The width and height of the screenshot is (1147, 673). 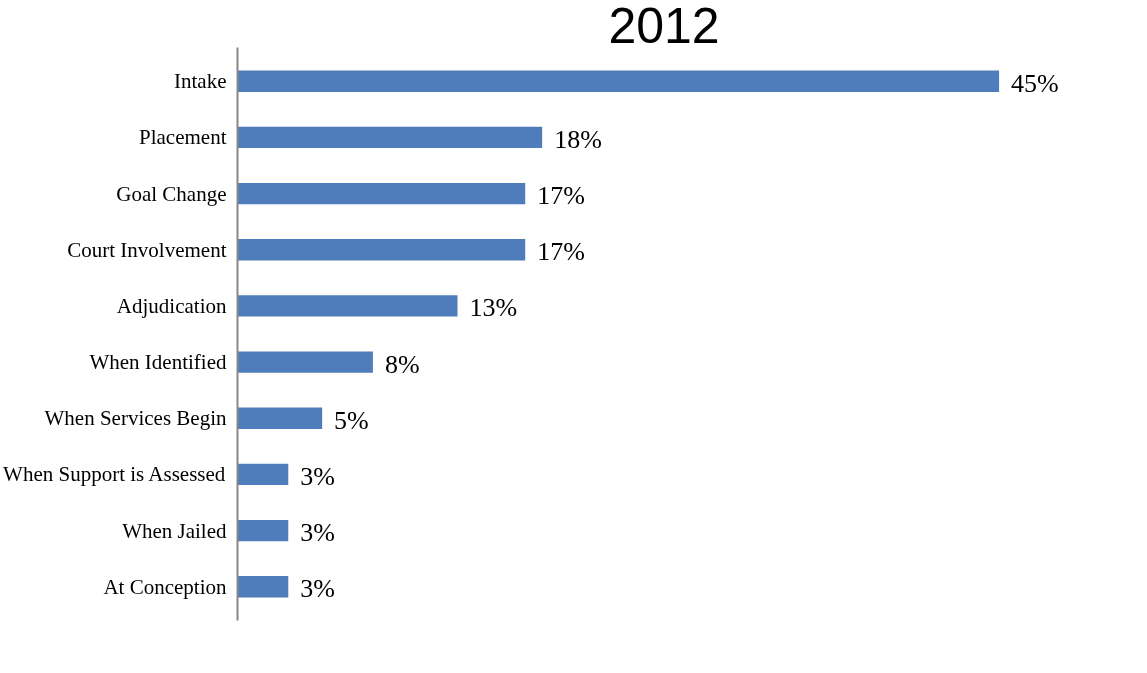 What do you see at coordinates (165, 586) in the screenshot?
I see `y-tick-label: At Conception` at bounding box center [165, 586].